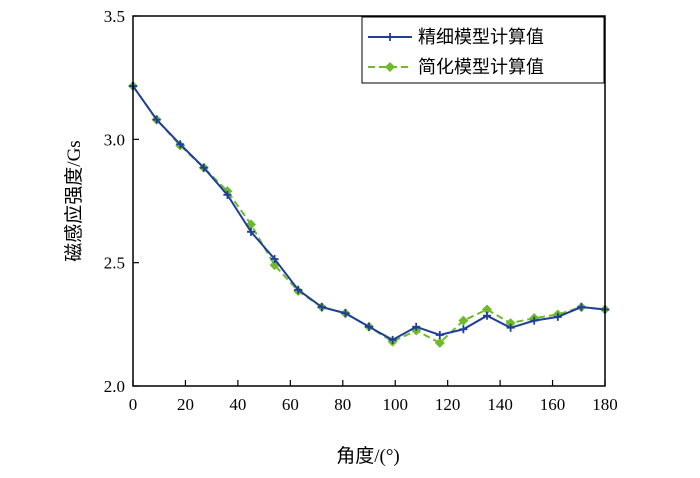  I want to click on y-axis-label: 磁感应强度/Gs, so click(74, 200).